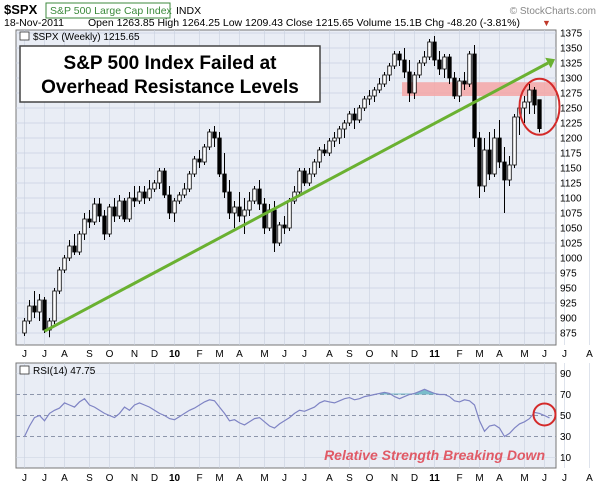 The image size is (600, 490). What do you see at coordinates (89, 478) in the screenshot?
I see `rsi-x-tick-label: S` at bounding box center [89, 478].